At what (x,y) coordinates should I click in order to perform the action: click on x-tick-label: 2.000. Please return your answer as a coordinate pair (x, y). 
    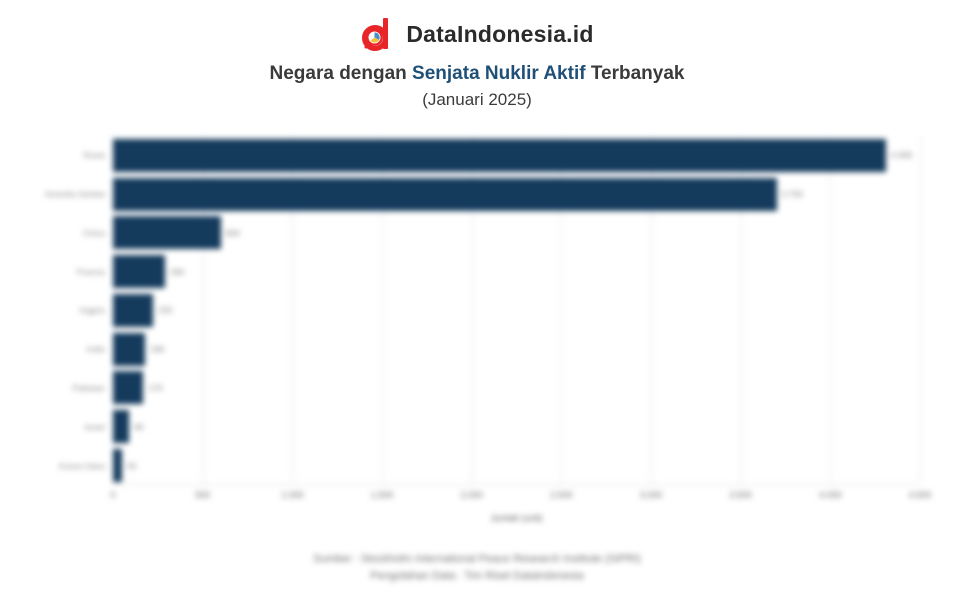
    Looking at the image, I should click on (471, 495).